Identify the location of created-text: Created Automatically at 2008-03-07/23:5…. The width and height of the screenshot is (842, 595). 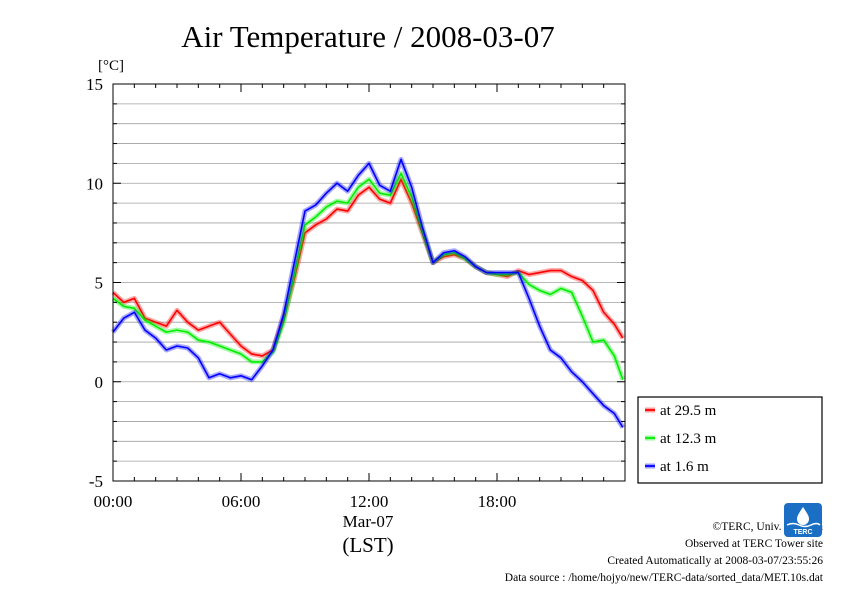
(715, 561).